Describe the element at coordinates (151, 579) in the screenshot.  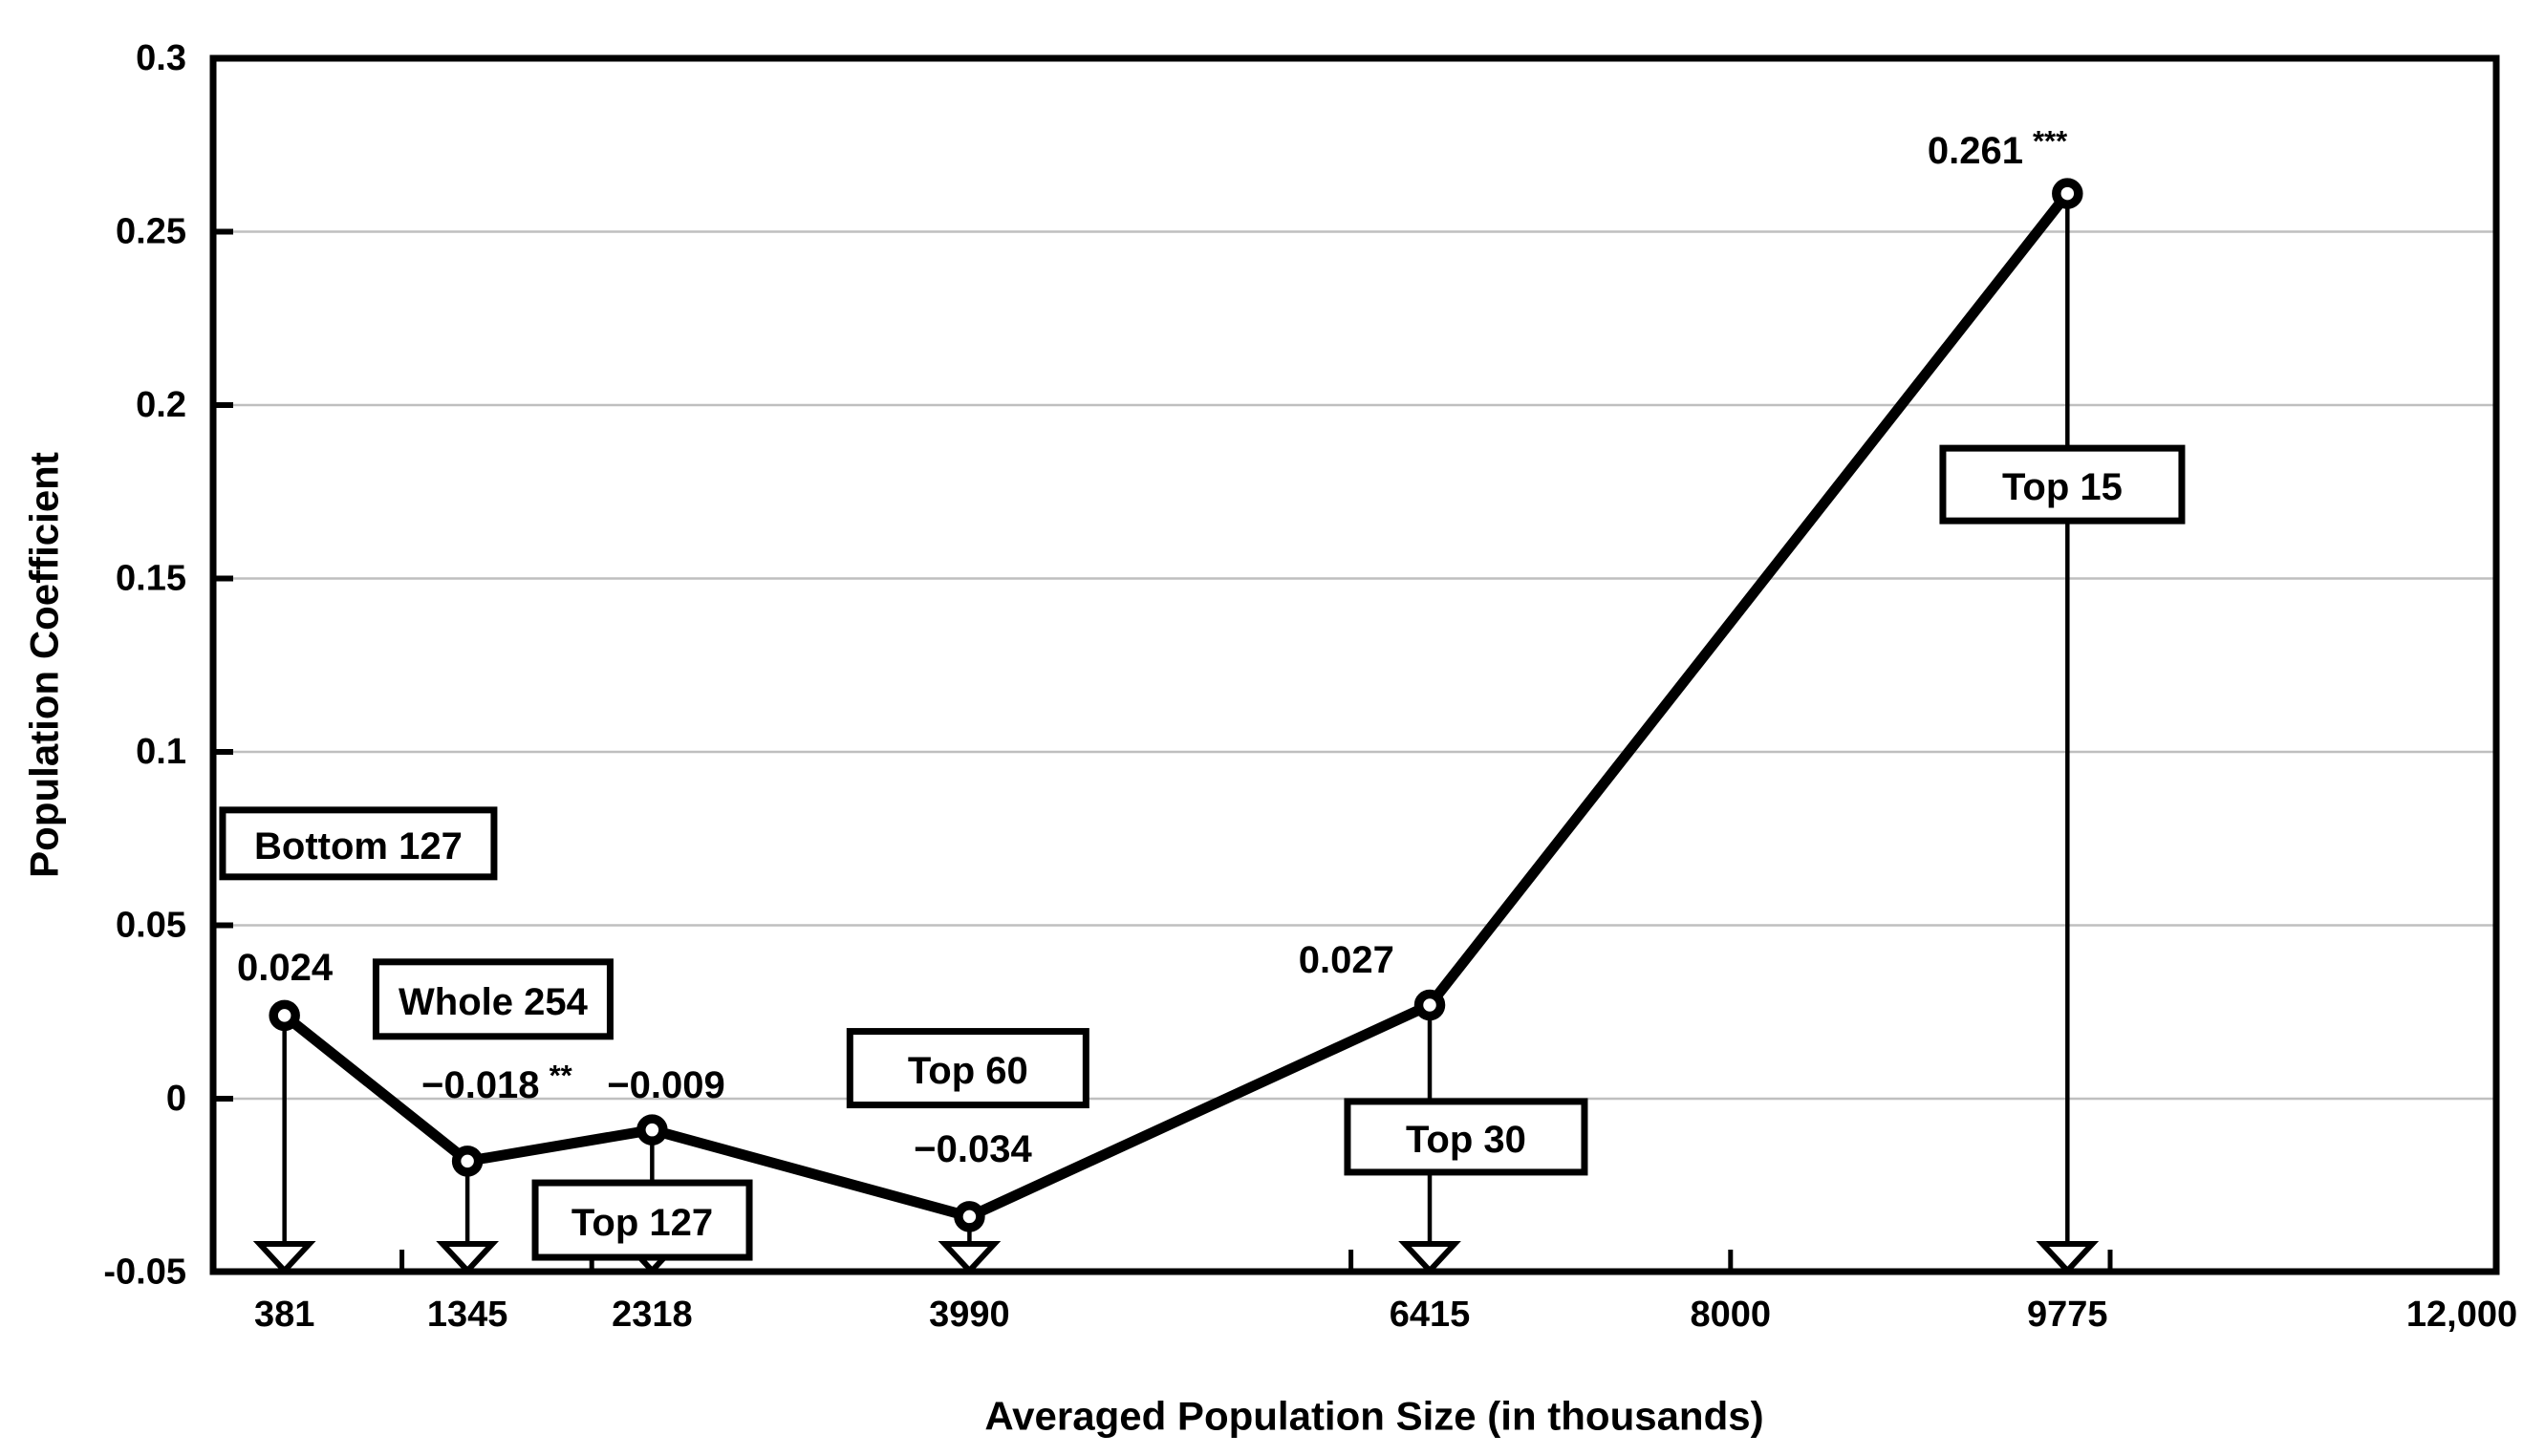
I see `y-tick-label: 0.15` at that location.